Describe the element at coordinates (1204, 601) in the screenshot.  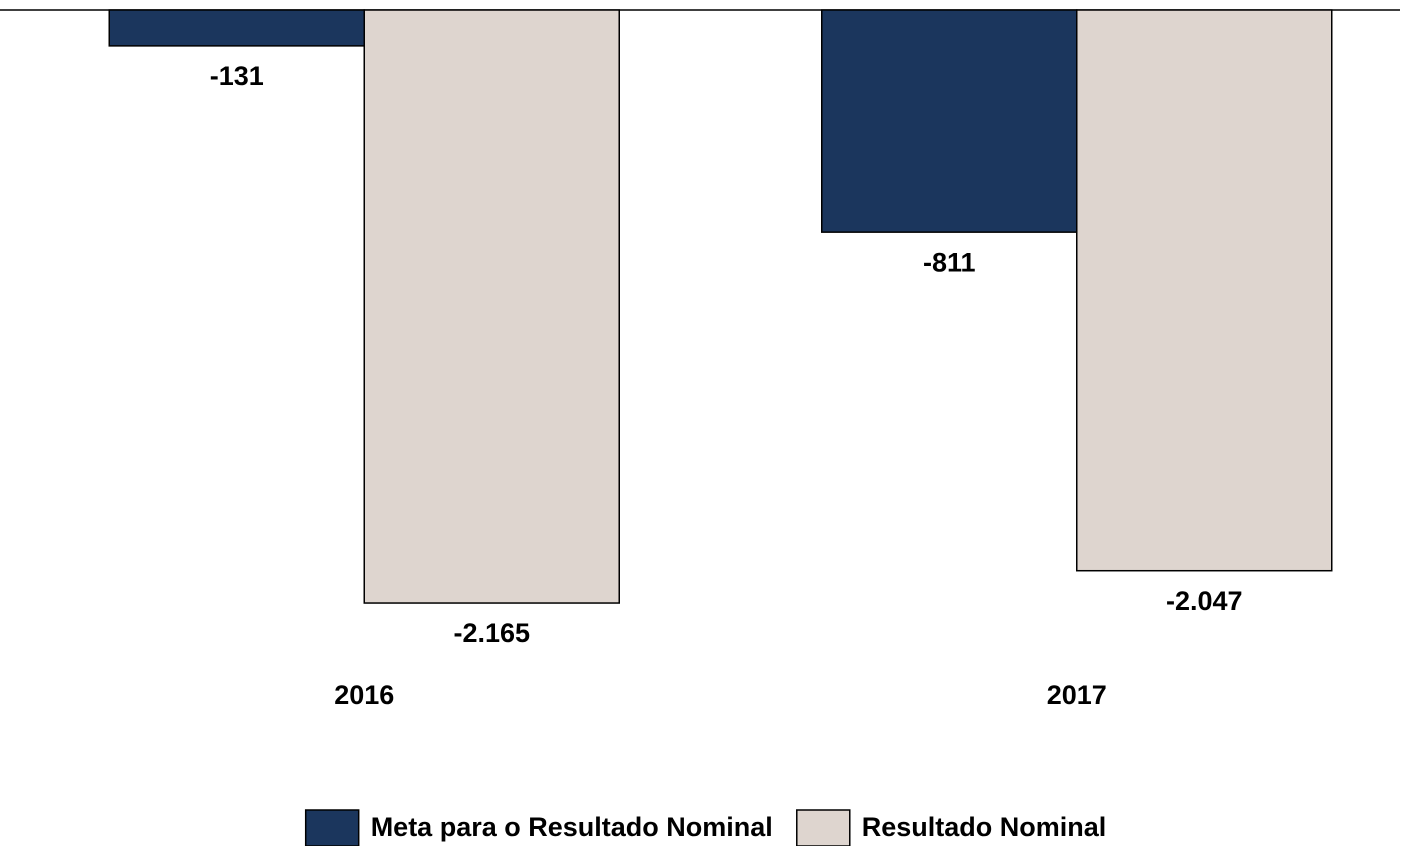
I see `data-label: -2.047` at that location.